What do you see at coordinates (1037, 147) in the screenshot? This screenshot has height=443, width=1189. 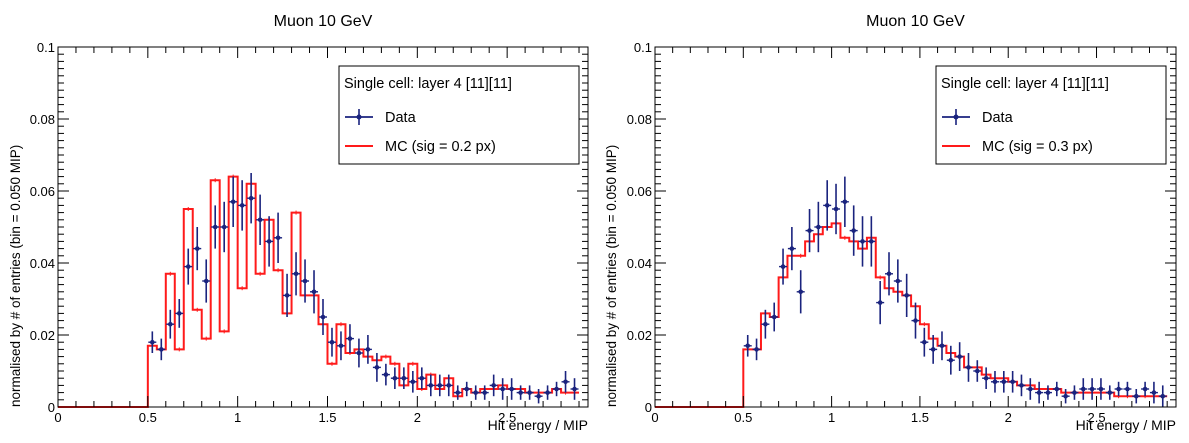 I see `legend-entry-mc: MC (sig = 0.3 px)` at bounding box center [1037, 147].